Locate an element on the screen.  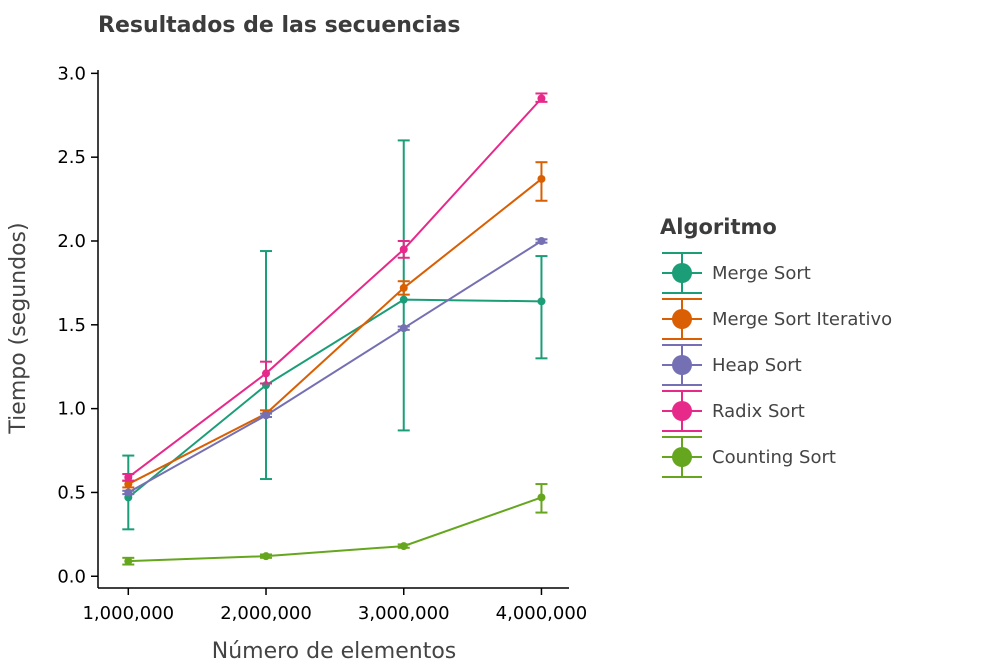
x-tick-label: 4,000,000 is located at coordinates (542, 613).